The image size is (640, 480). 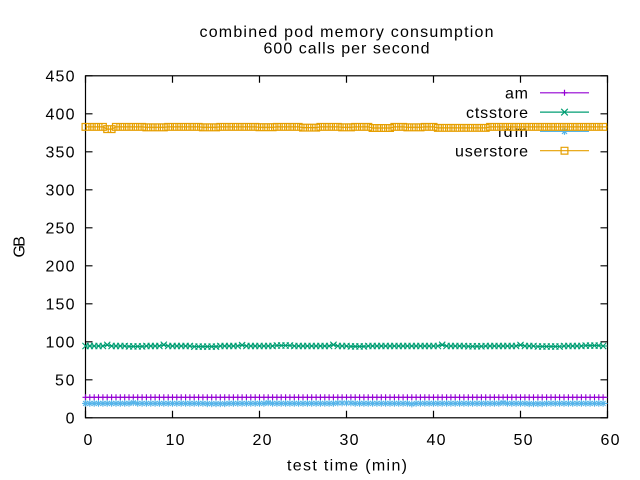 I want to click on svg-text: test time (min), so click(x=347, y=466).